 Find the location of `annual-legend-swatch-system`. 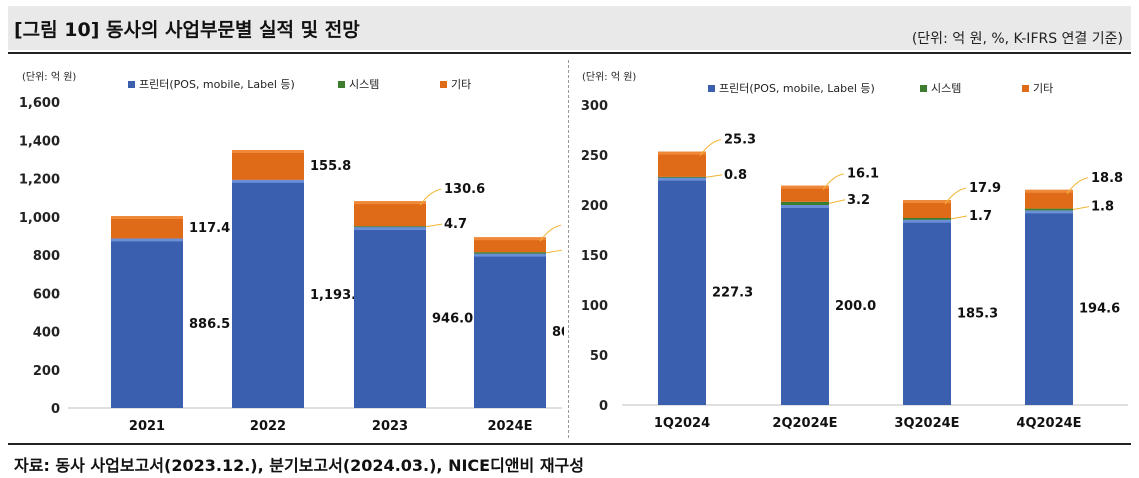

annual-legend-swatch-system is located at coordinates (341, 84).